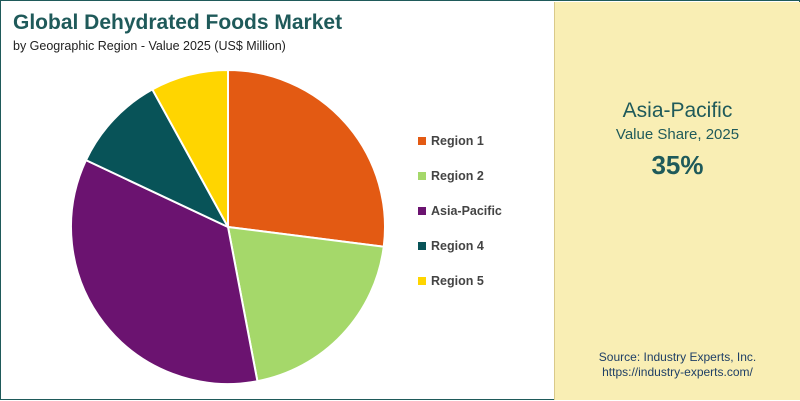  What do you see at coordinates (677, 372) in the screenshot?
I see `source-url: https://industry-experts.com/` at bounding box center [677, 372].